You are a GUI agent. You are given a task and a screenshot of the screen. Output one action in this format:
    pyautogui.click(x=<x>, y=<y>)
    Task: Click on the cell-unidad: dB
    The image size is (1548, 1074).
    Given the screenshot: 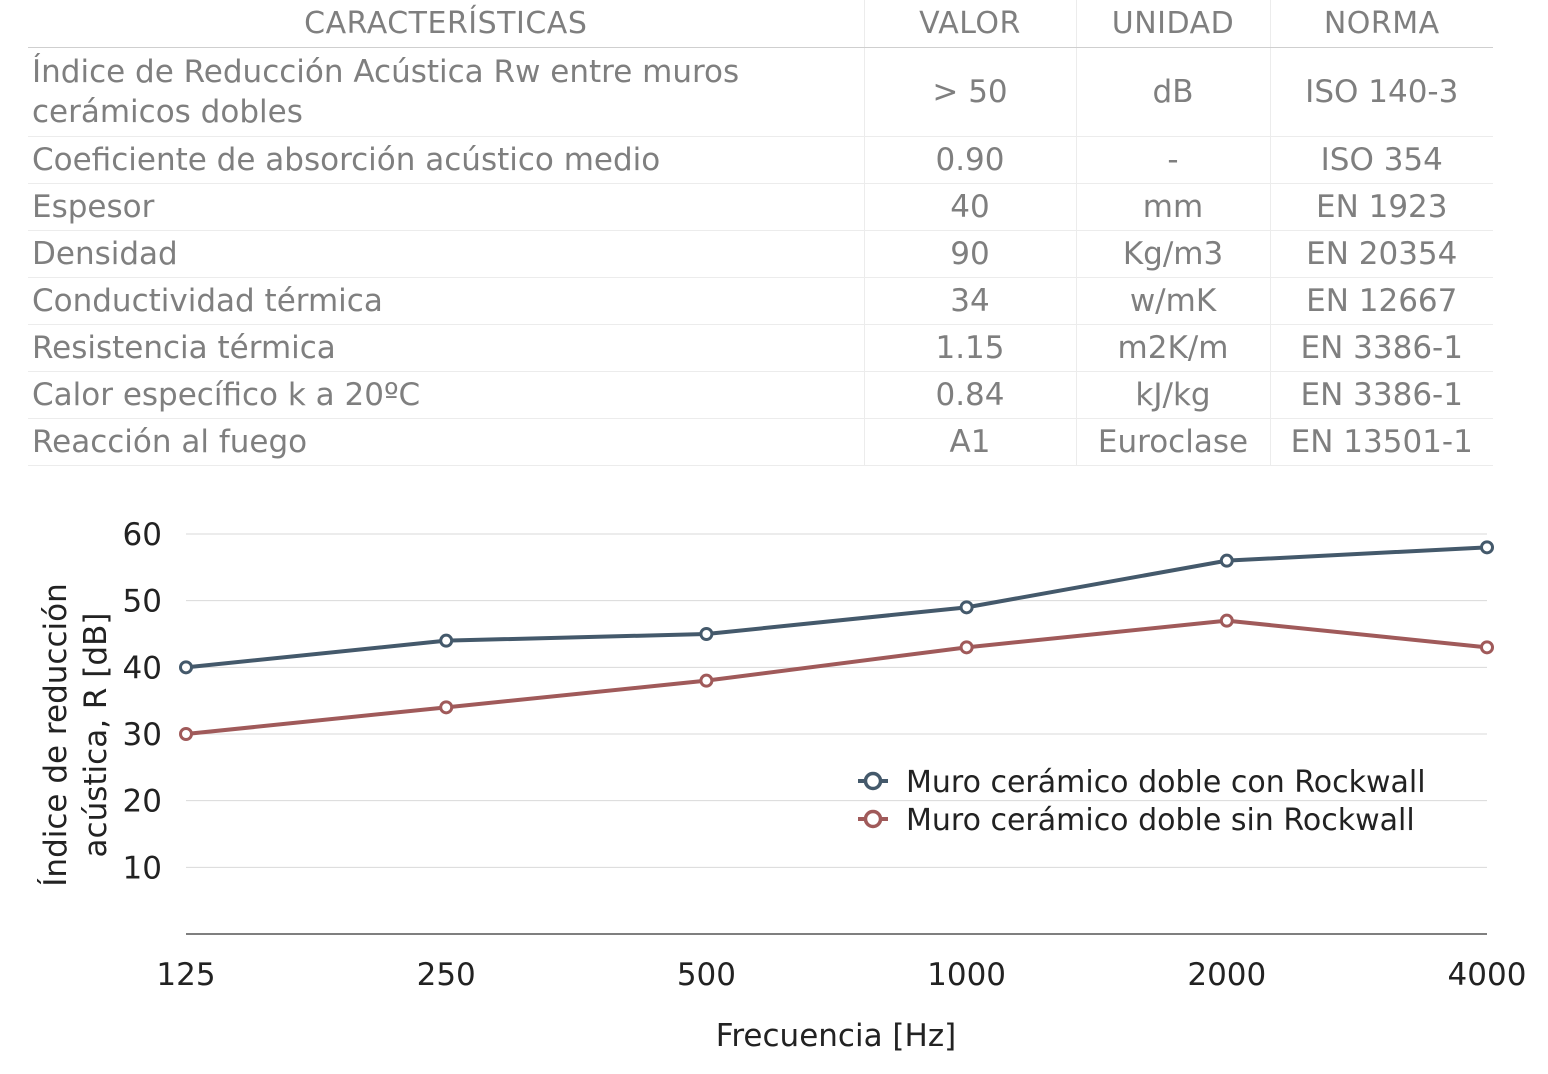 What is the action you would take?
    pyautogui.click(x=1172, y=92)
    